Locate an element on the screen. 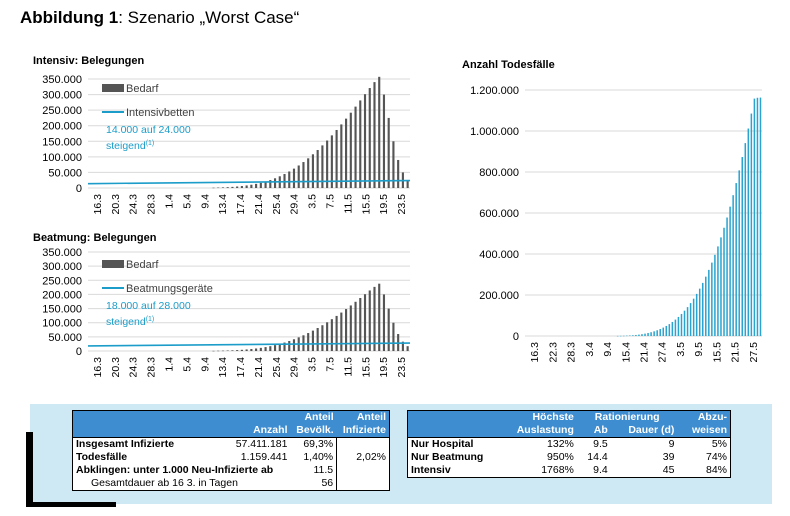 The image size is (790, 516). chart-title: Intensiv: Belegungen is located at coordinates (89, 61).